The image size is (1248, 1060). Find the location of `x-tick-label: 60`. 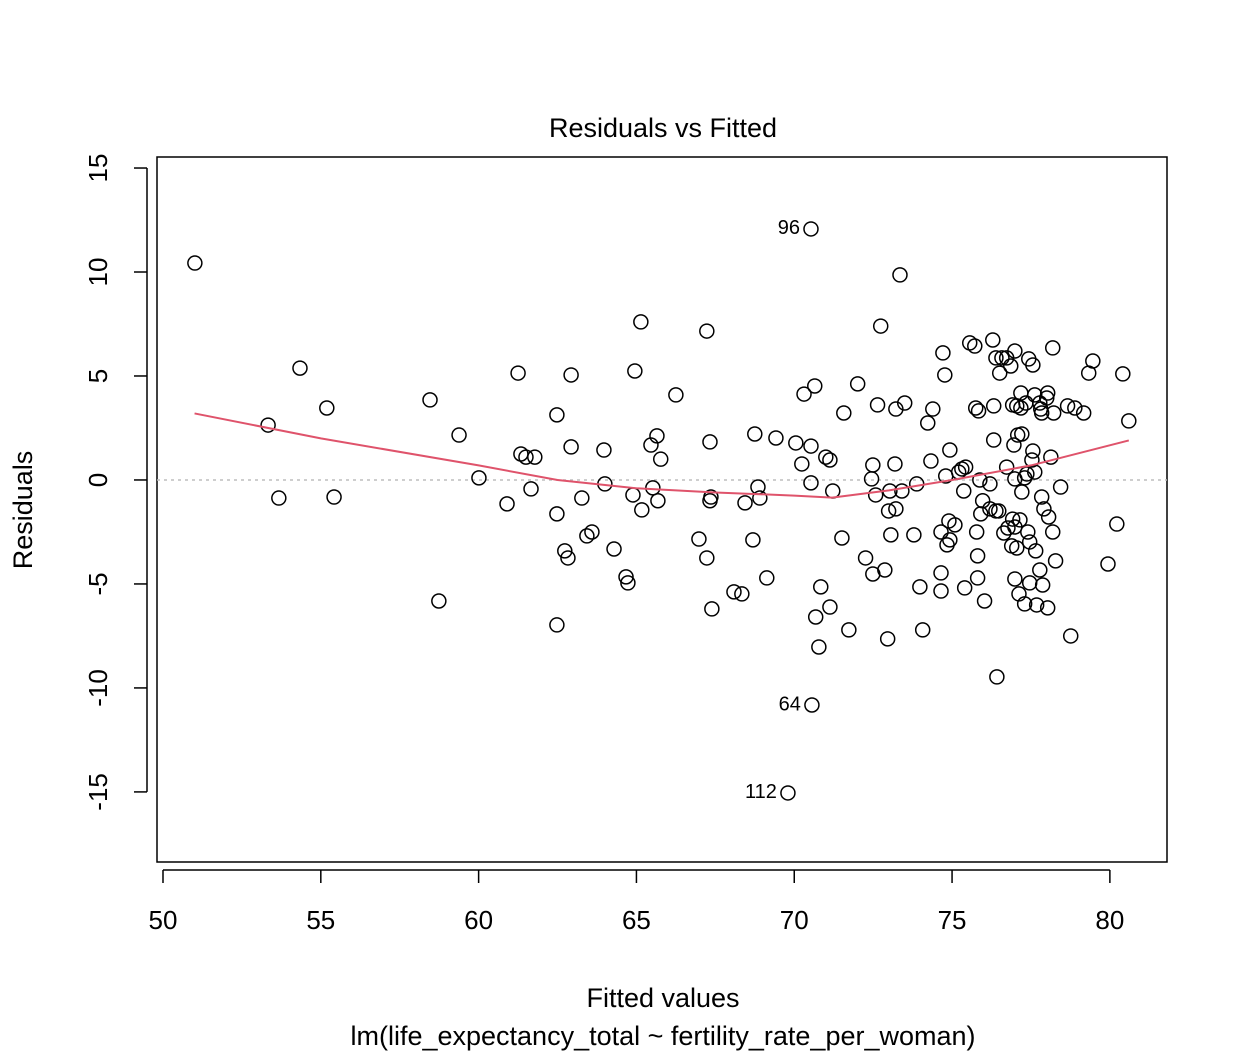

x-tick-label: 60 is located at coordinates (478, 920).